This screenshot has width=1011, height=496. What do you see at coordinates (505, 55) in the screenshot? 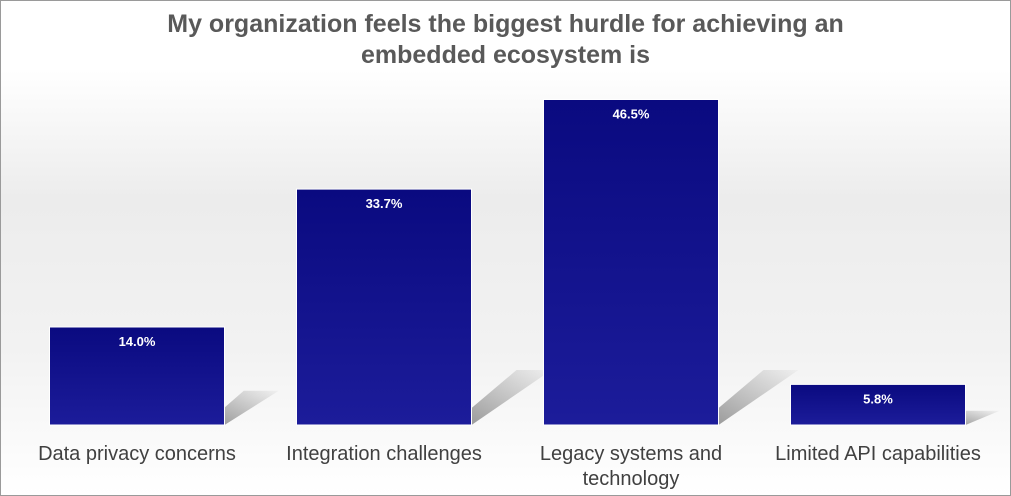
I see `chart-title-line-2: embedded ecosystem is` at bounding box center [505, 55].